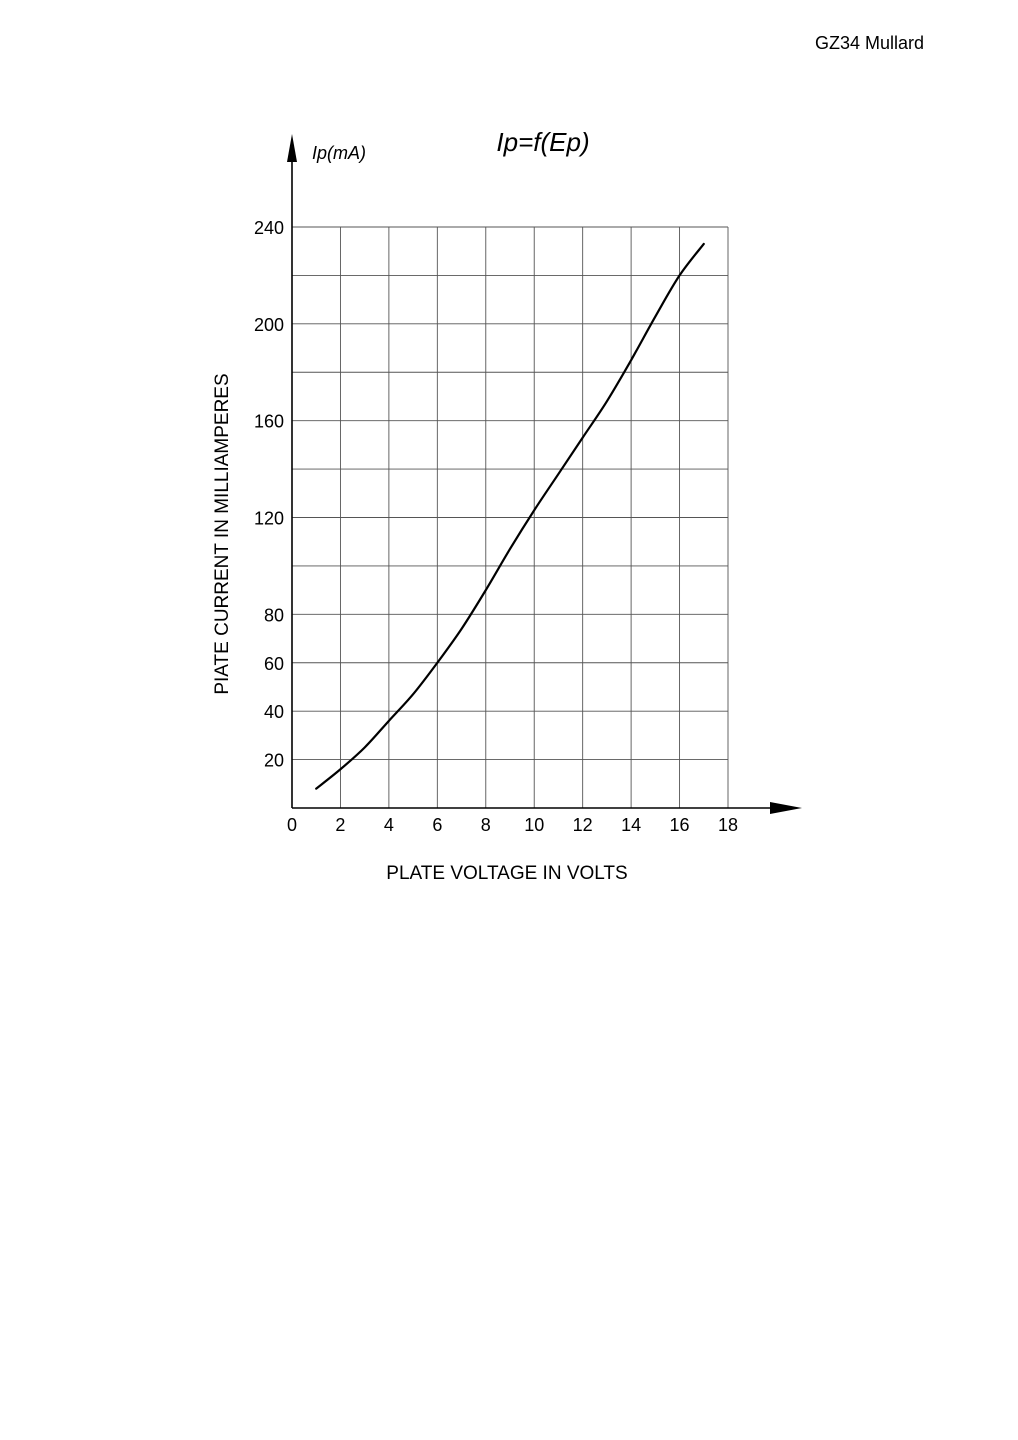 The image size is (1018, 1440). I want to click on x-tick-label: 0, so click(292, 825).